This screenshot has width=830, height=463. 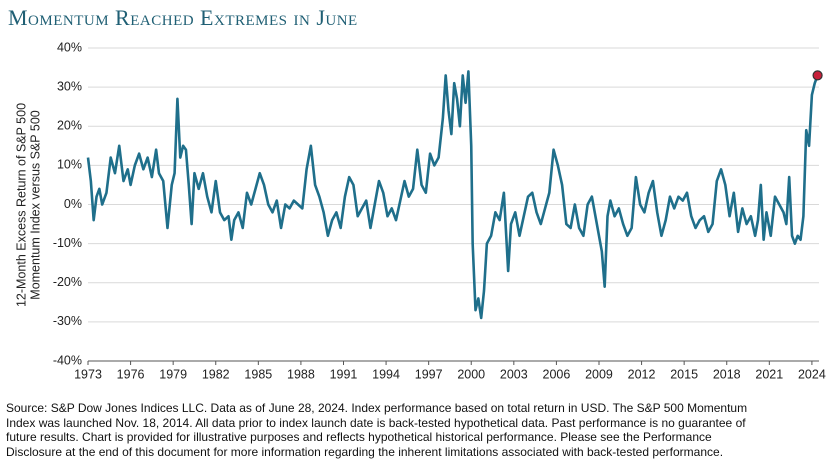 What do you see at coordinates (471, 374) in the screenshot?
I see `x-tick-label: 2000` at bounding box center [471, 374].